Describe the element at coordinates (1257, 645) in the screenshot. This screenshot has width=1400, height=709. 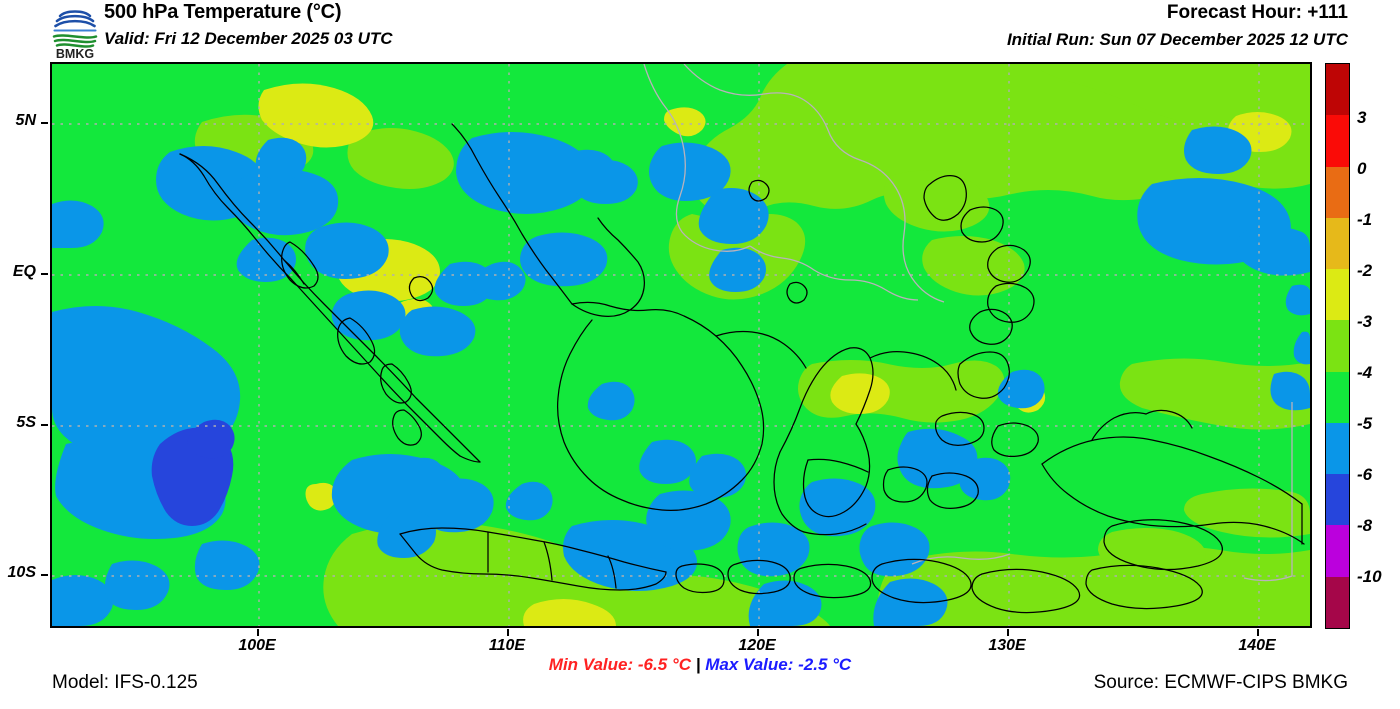
I see `x-axis-label-140e: 140E` at that location.